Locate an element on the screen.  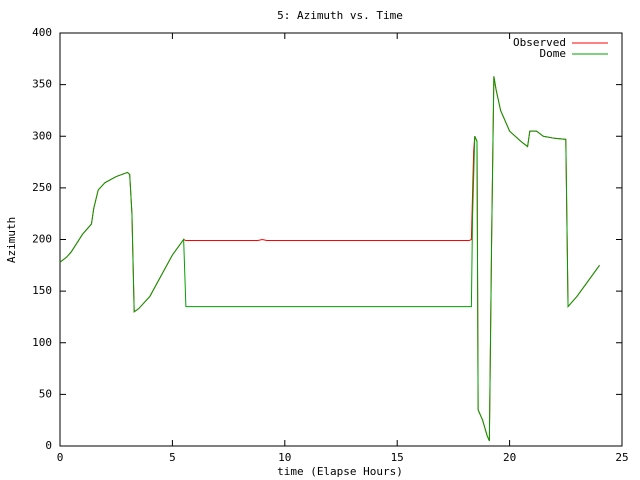
y-tick-label: 250 is located at coordinates (42, 187).